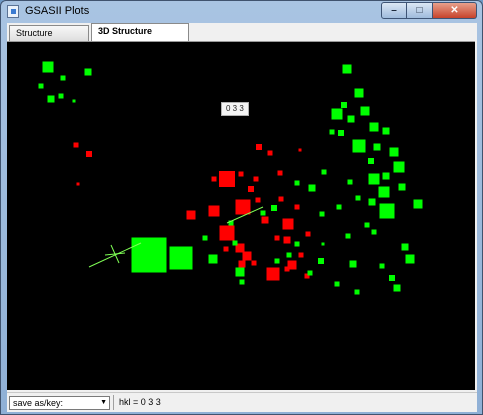 This screenshot has height=415, width=483. What do you see at coordinates (245, 215) in the screenshot?
I see `reciprocal-axis-line` at bounding box center [245, 215].